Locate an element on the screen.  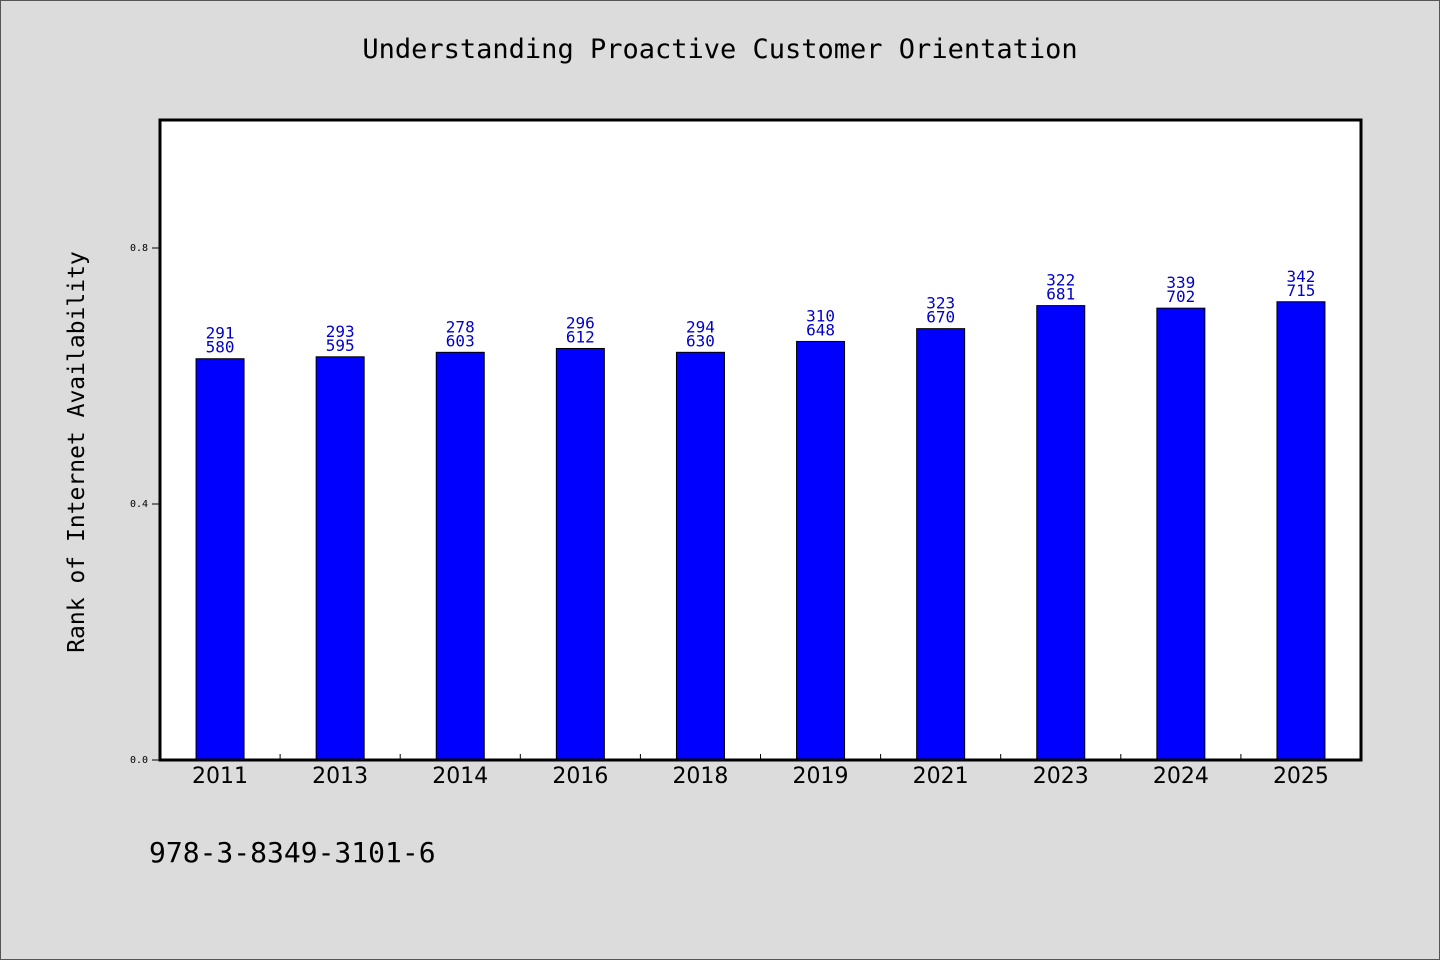
data-label-bottom: 603 is located at coordinates (460, 340).